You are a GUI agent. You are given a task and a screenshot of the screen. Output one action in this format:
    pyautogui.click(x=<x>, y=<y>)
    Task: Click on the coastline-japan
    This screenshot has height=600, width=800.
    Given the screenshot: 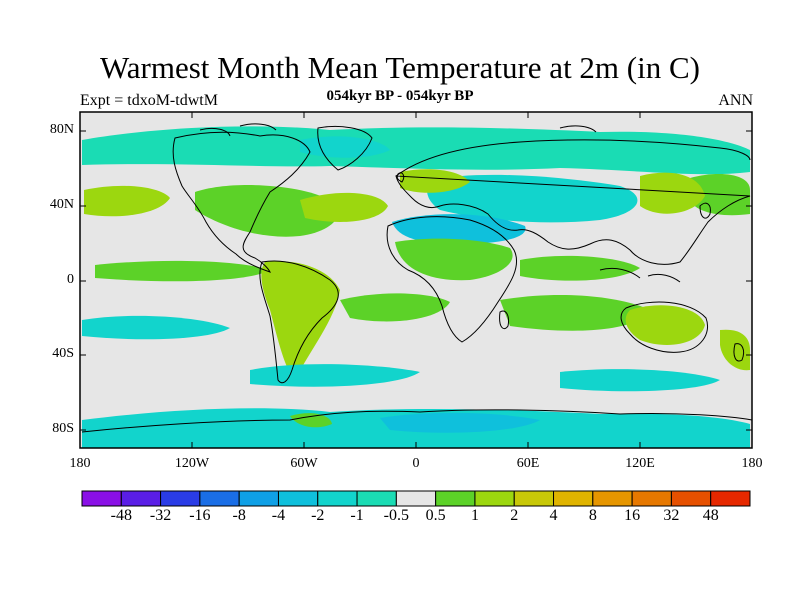 What is the action you would take?
    pyautogui.click(x=705, y=210)
    